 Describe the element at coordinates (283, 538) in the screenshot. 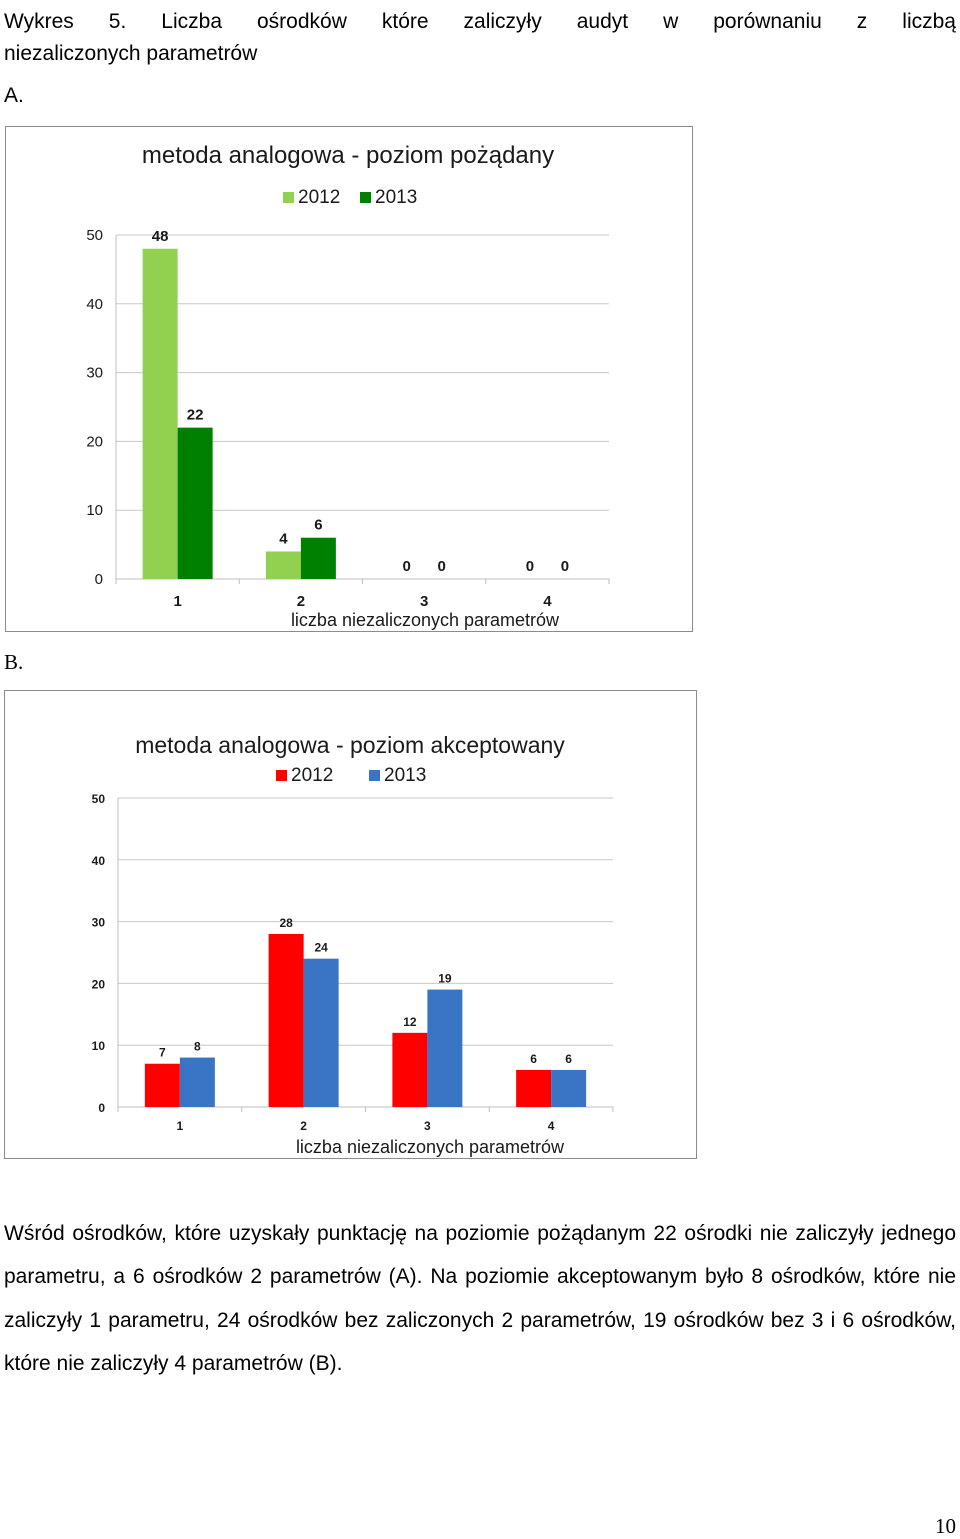

I see `data-label-2012-cat-2: 4` at that location.